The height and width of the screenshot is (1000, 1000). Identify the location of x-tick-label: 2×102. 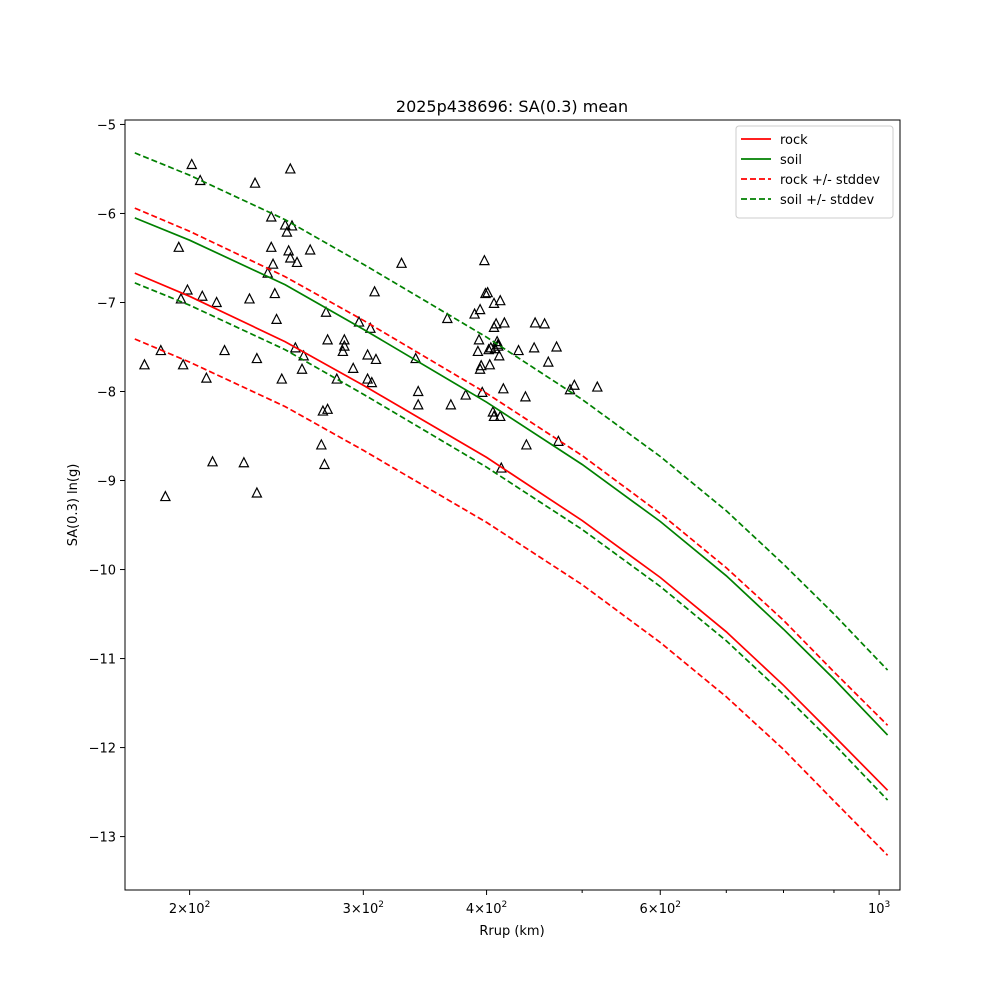
(189, 908).